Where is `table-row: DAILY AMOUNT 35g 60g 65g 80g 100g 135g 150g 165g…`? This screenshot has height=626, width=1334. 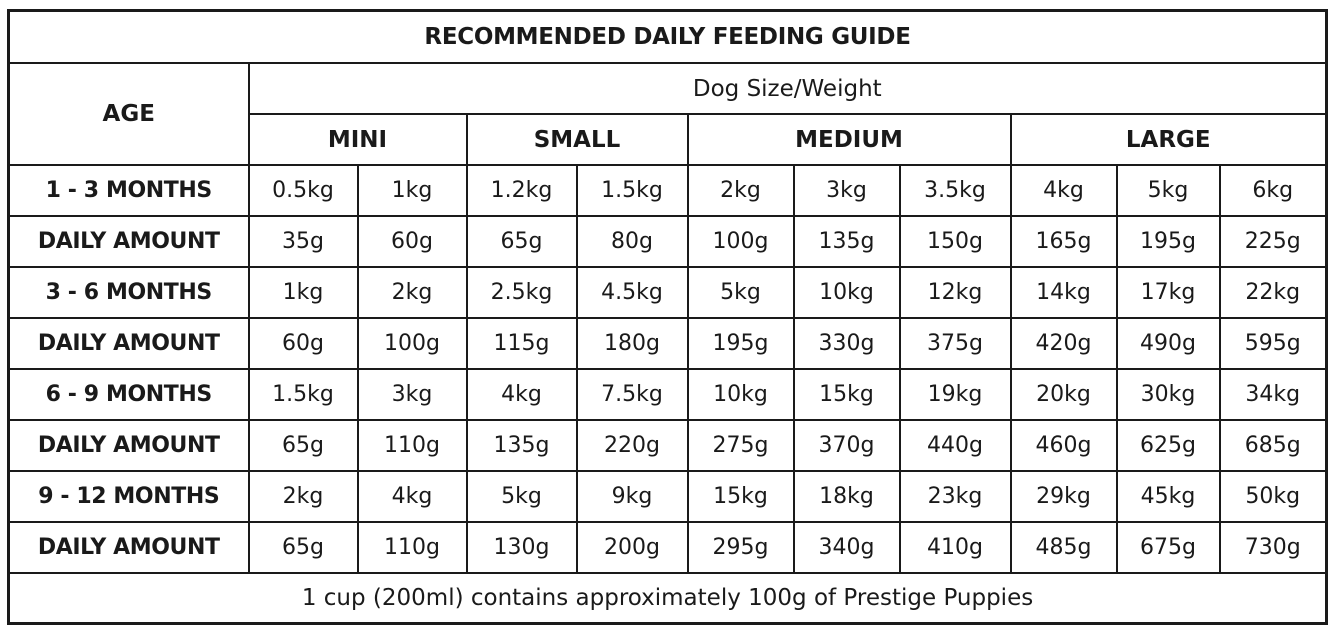 table-row: DAILY AMOUNT 35g 60g 65g 80g 100g 135g 150g 165g… is located at coordinates (667, 241).